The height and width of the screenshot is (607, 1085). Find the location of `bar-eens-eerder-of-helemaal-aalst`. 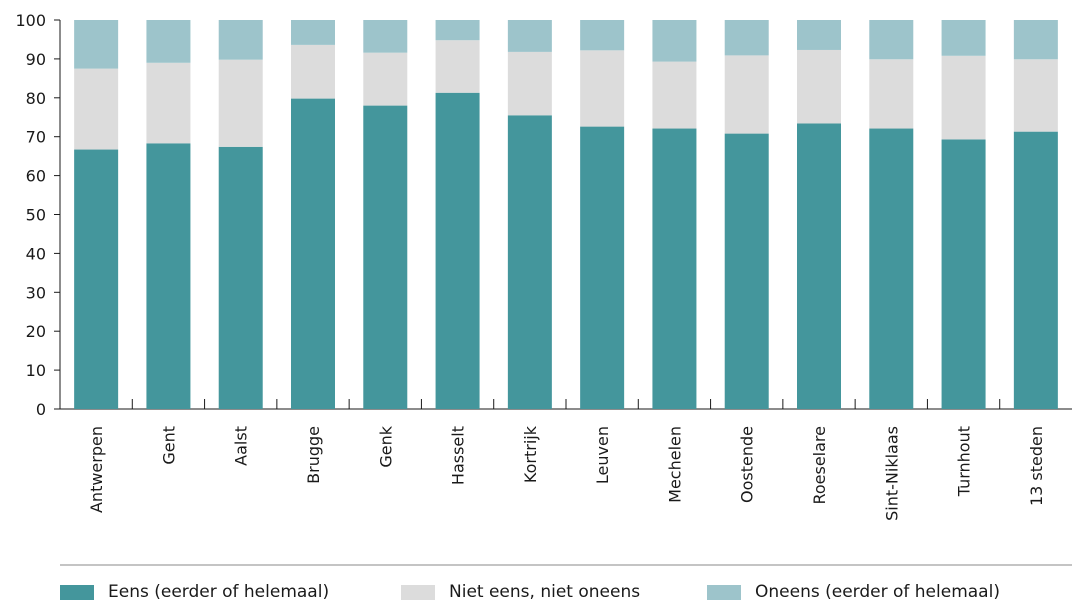

bar-eens-eerder-of-helemaal-aalst is located at coordinates (240, 277).